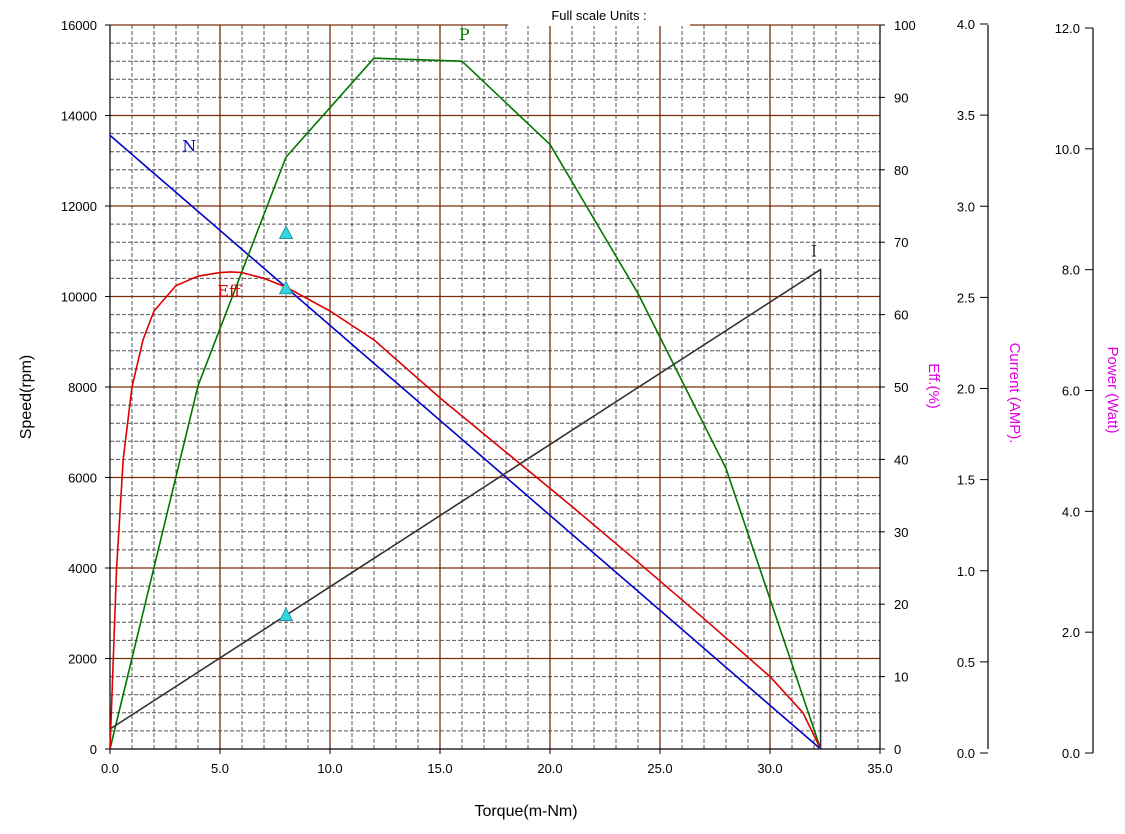  I want to click on speed-axis-title: Speed(rpm), so click(26, 397).